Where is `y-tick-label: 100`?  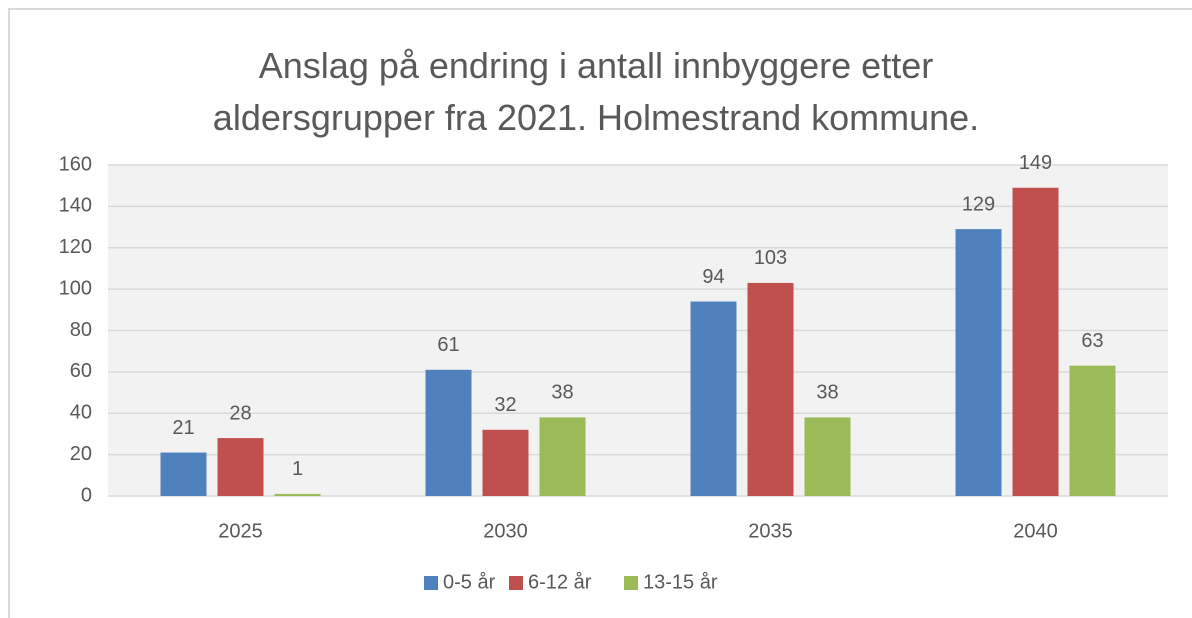 y-tick-label: 100 is located at coordinates (75, 288).